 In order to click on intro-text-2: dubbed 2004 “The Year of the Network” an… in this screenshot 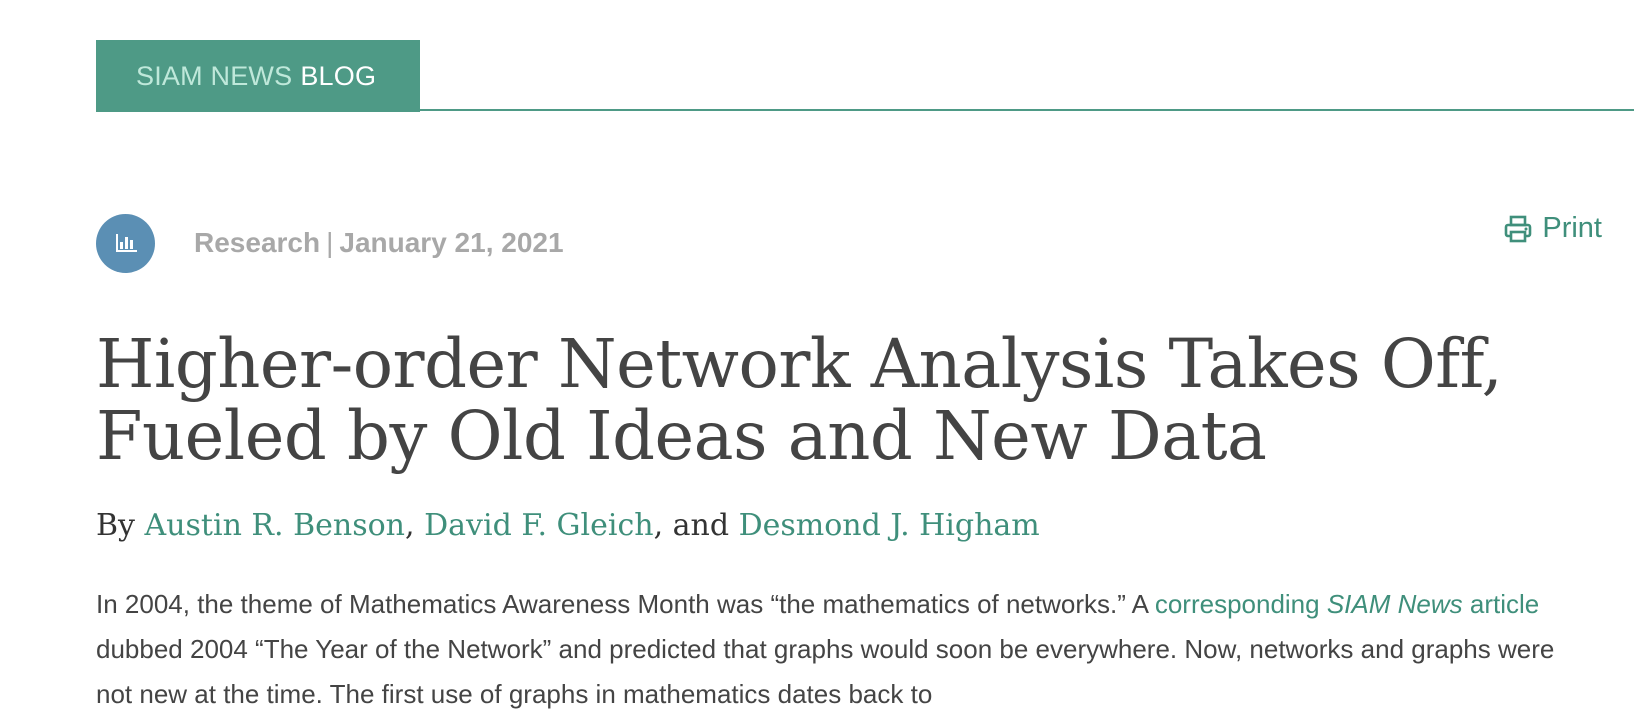, I will do `click(825, 671)`.